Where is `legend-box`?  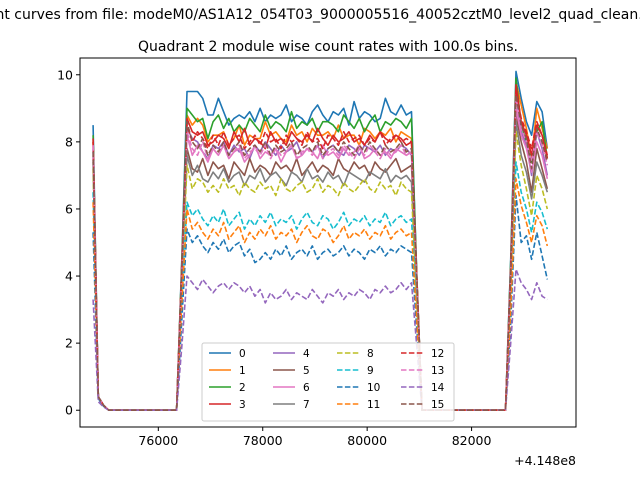
legend-box is located at coordinates (328, 382).